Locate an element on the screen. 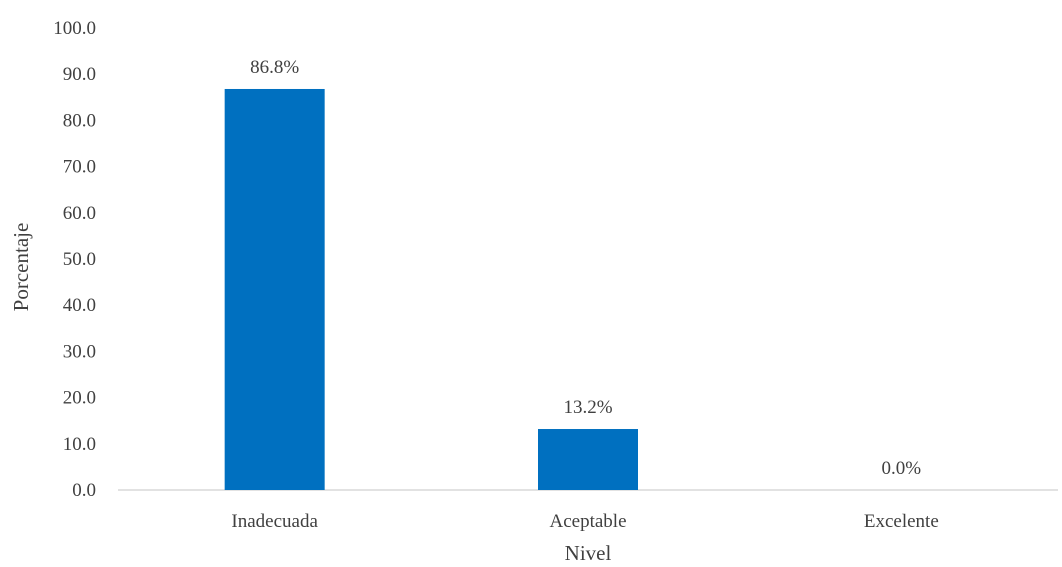  y-tick-label: 30.0 is located at coordinates (79, 351).